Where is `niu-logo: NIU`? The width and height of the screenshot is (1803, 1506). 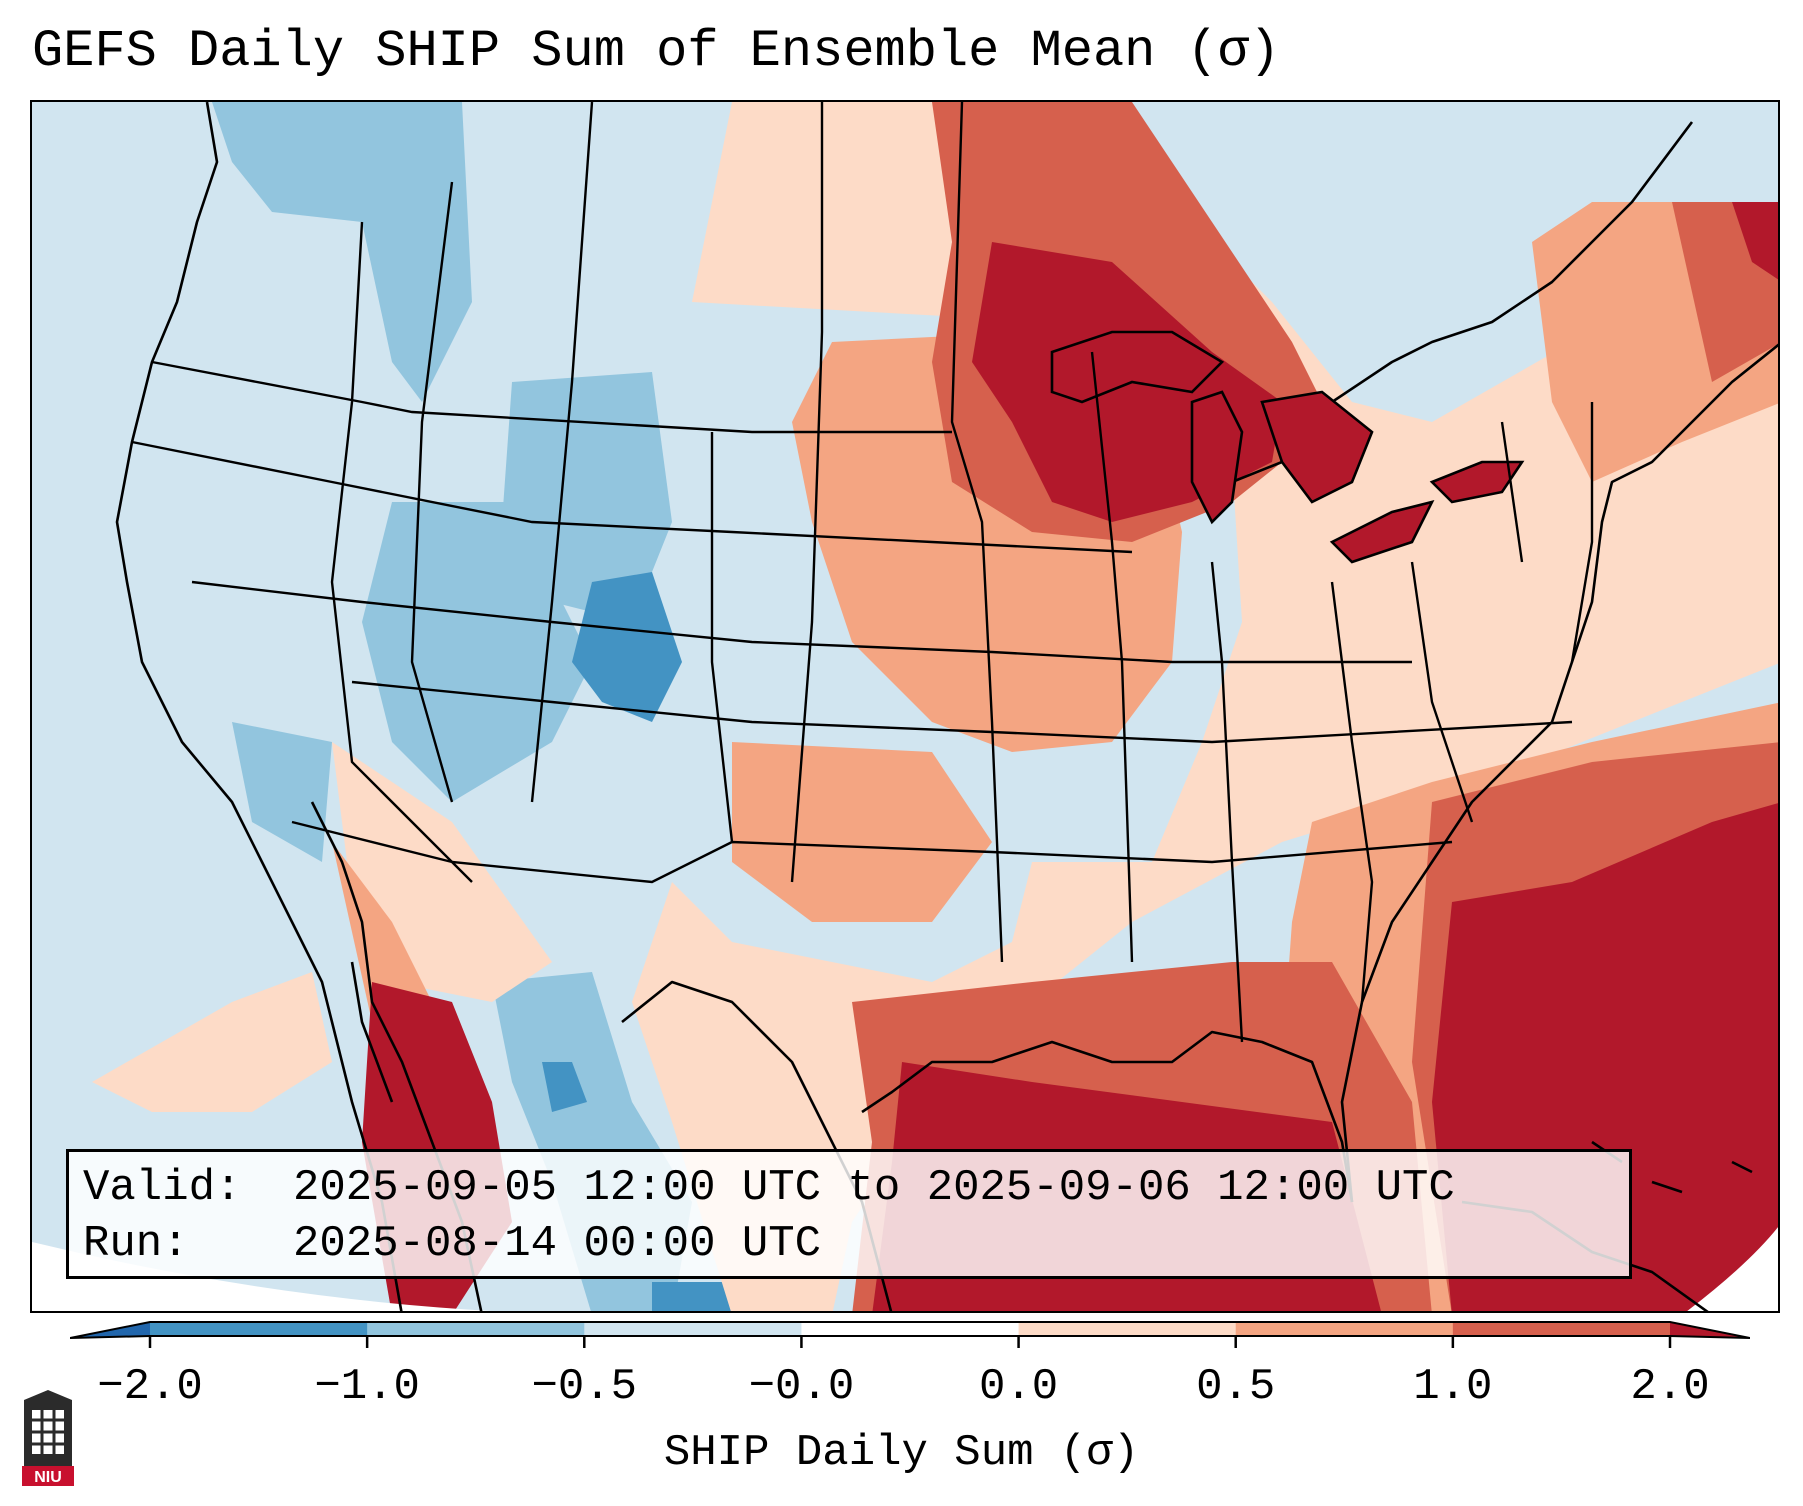 niu-logo: NIU is located at coordinates (48, 1438).